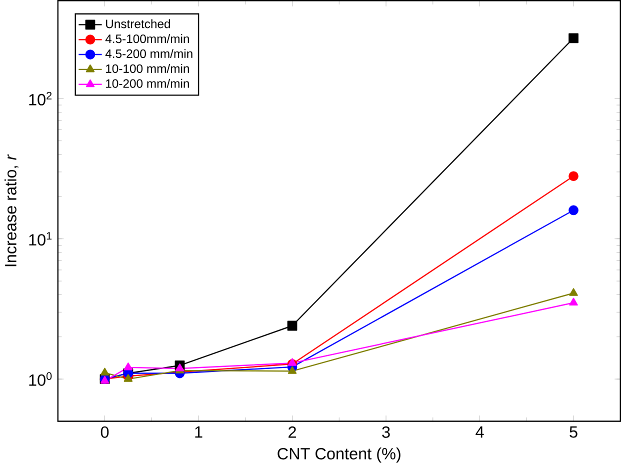 Image resolution: width=621 pixels, height=467 pixels. What do you see at coordinates (11, 210) in the screenshot?
I see `y-axis-title: Increase ratio, r` at bounding box center [11, 210].